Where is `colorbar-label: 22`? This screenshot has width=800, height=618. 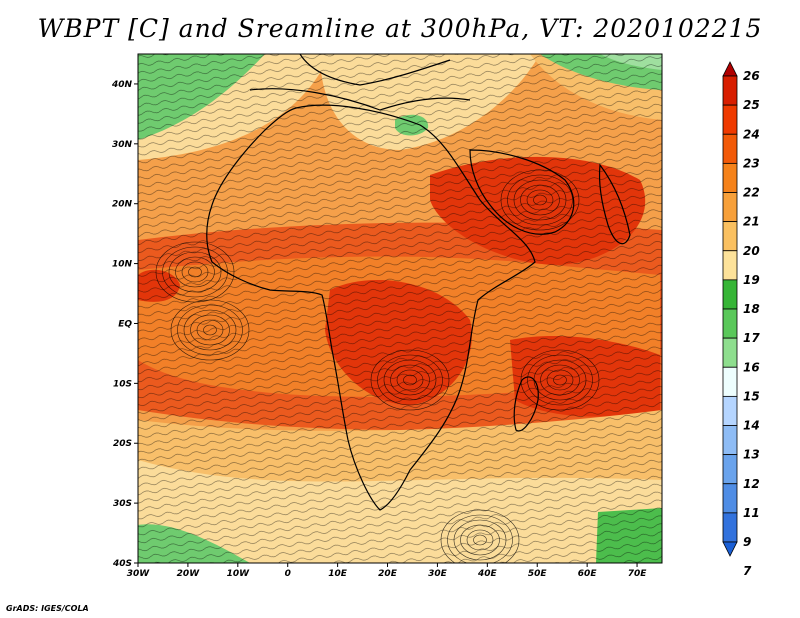 colorbar-label: 22 is located at coordinates (751, 193).